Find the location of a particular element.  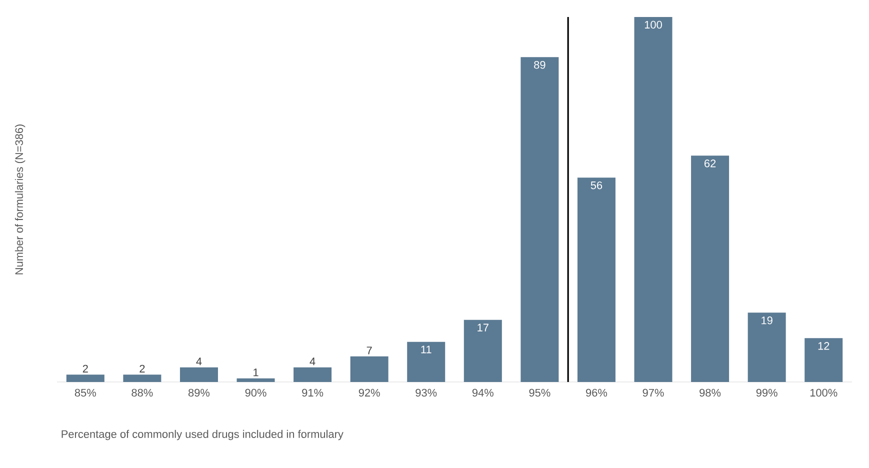

data-label: 19 is located at coordinates (767, 320).